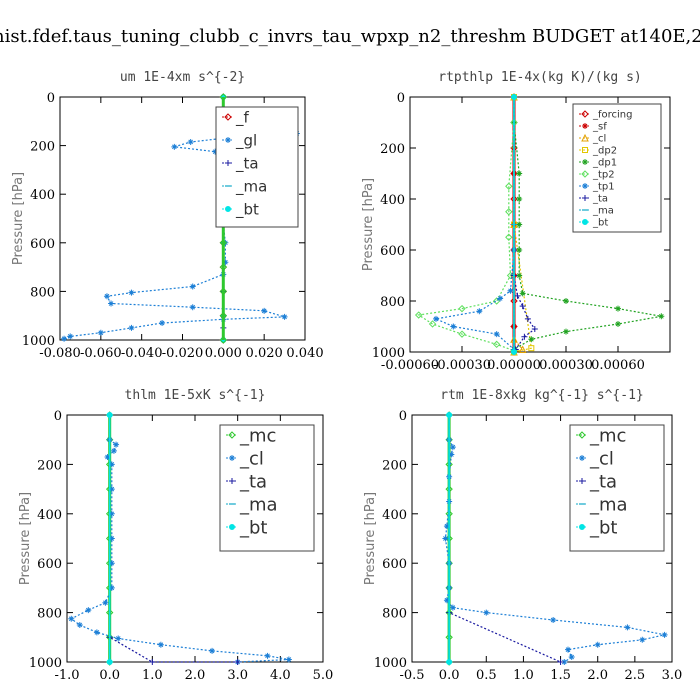 Image resolution: width=700 pixels, height=700 pixels. Describe the element at coordinates (604, 151) in the screenshot. I see `legend-label: _dp2` at that location.